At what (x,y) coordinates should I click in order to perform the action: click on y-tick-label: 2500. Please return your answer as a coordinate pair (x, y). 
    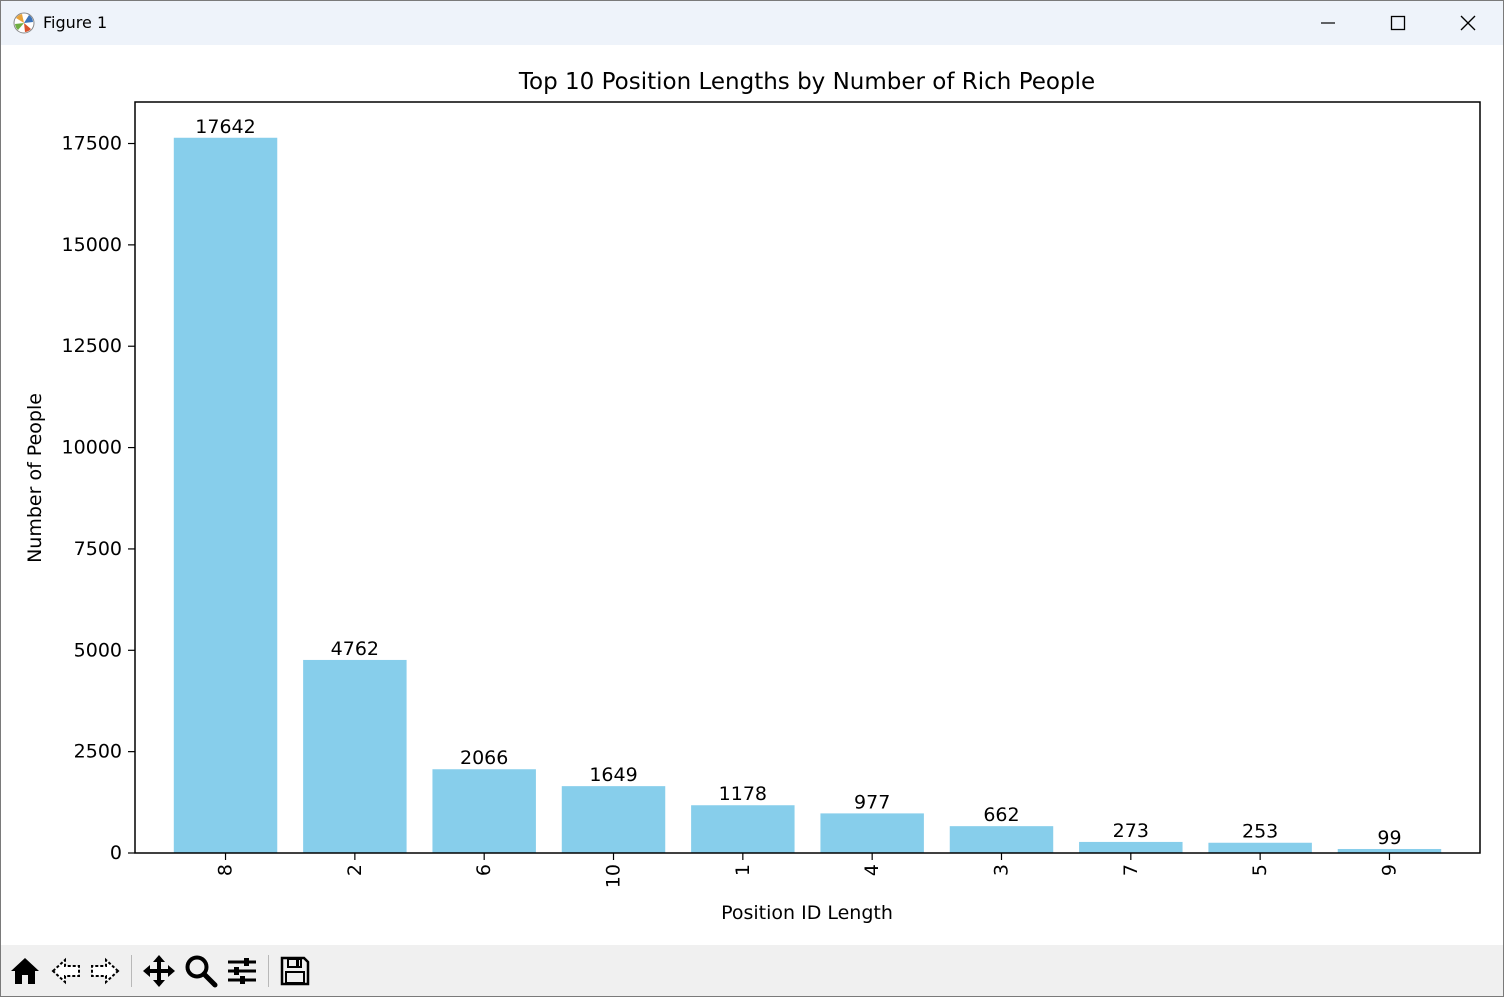
    Looking at the image, I should click on (98, 752).